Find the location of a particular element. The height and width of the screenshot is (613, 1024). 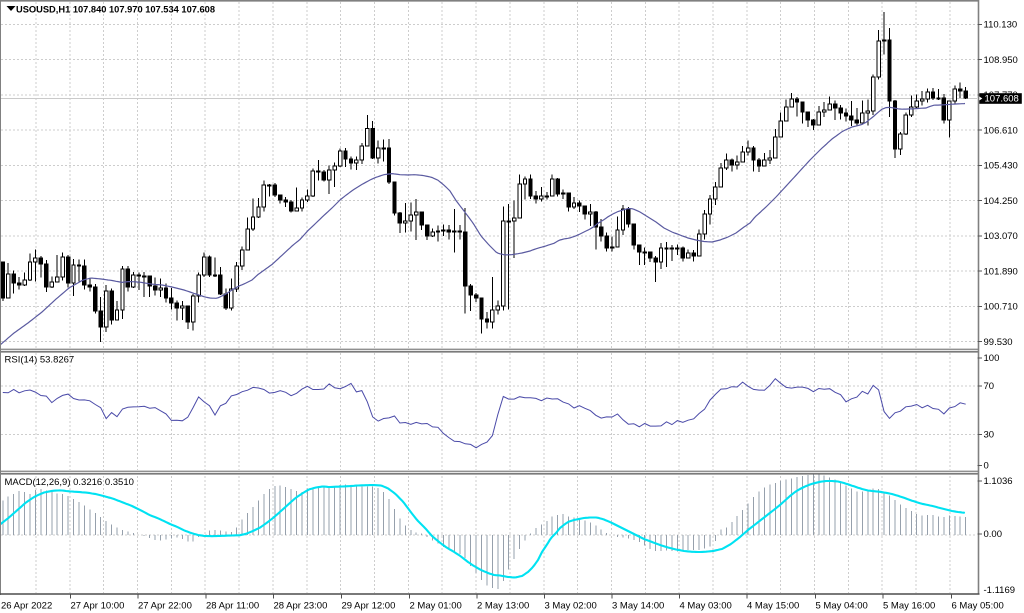

svg-text: 26 Apr 2022 is located at coordinates (26, 606).